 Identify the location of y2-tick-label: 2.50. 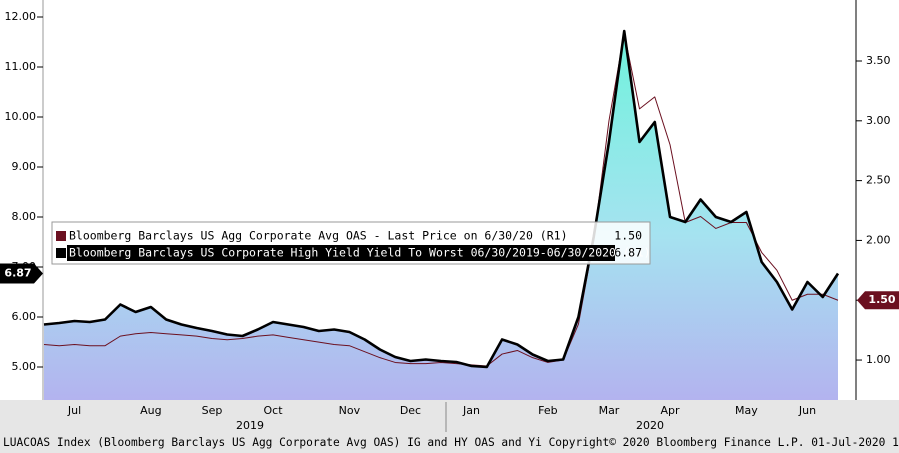
(878, 180).